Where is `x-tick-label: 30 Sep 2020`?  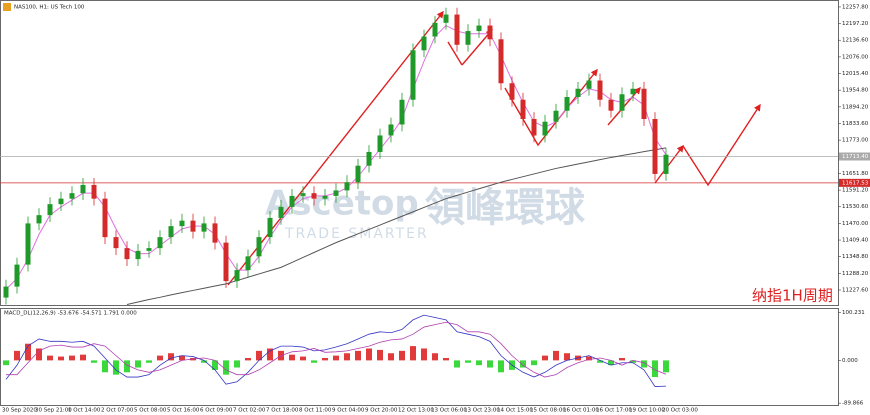
x-tick-label: 30 Sep 2020 is located at coordinates (19, 411).